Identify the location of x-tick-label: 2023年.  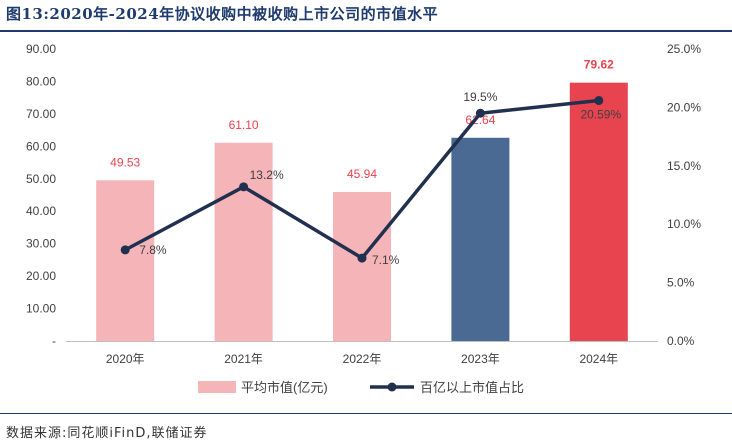
(480, 359).